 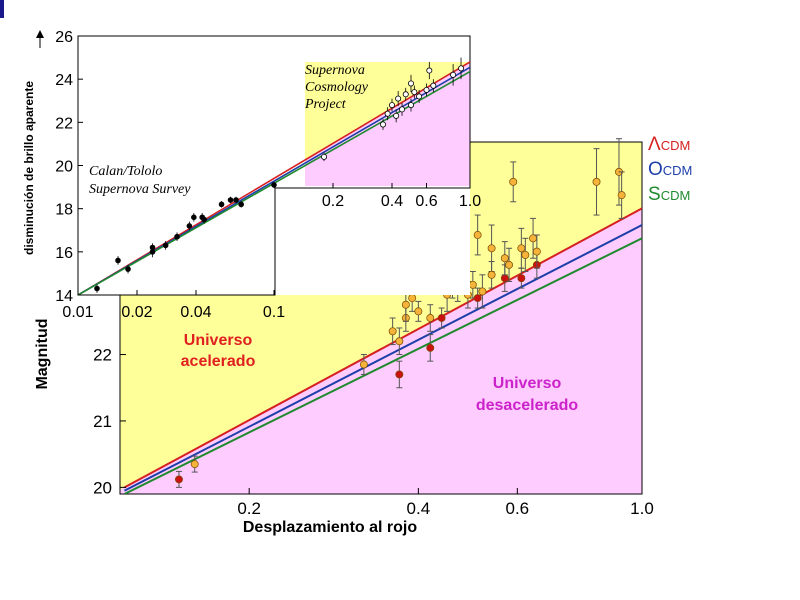 I want to click on inset-x-tick-label-low-2: 0.04, so click(x=195, y=312).